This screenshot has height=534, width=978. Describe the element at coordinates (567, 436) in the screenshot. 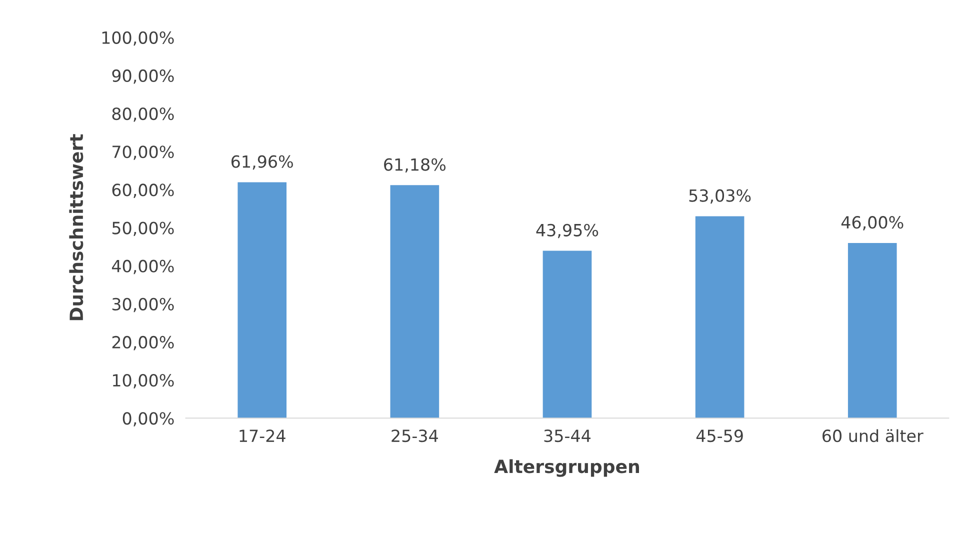

I see `x-tick-label: 35-44` at that location.